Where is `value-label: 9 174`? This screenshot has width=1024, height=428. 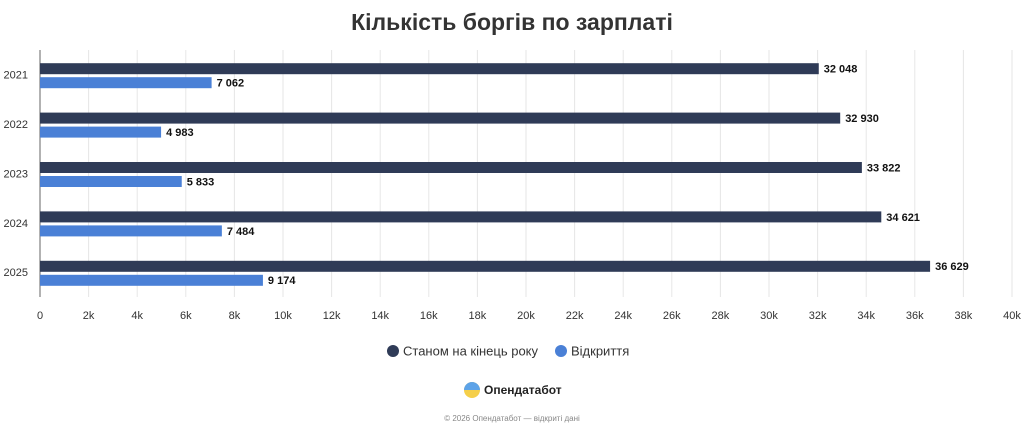
value-label: 9 174 is located at coordinates (282, 281).